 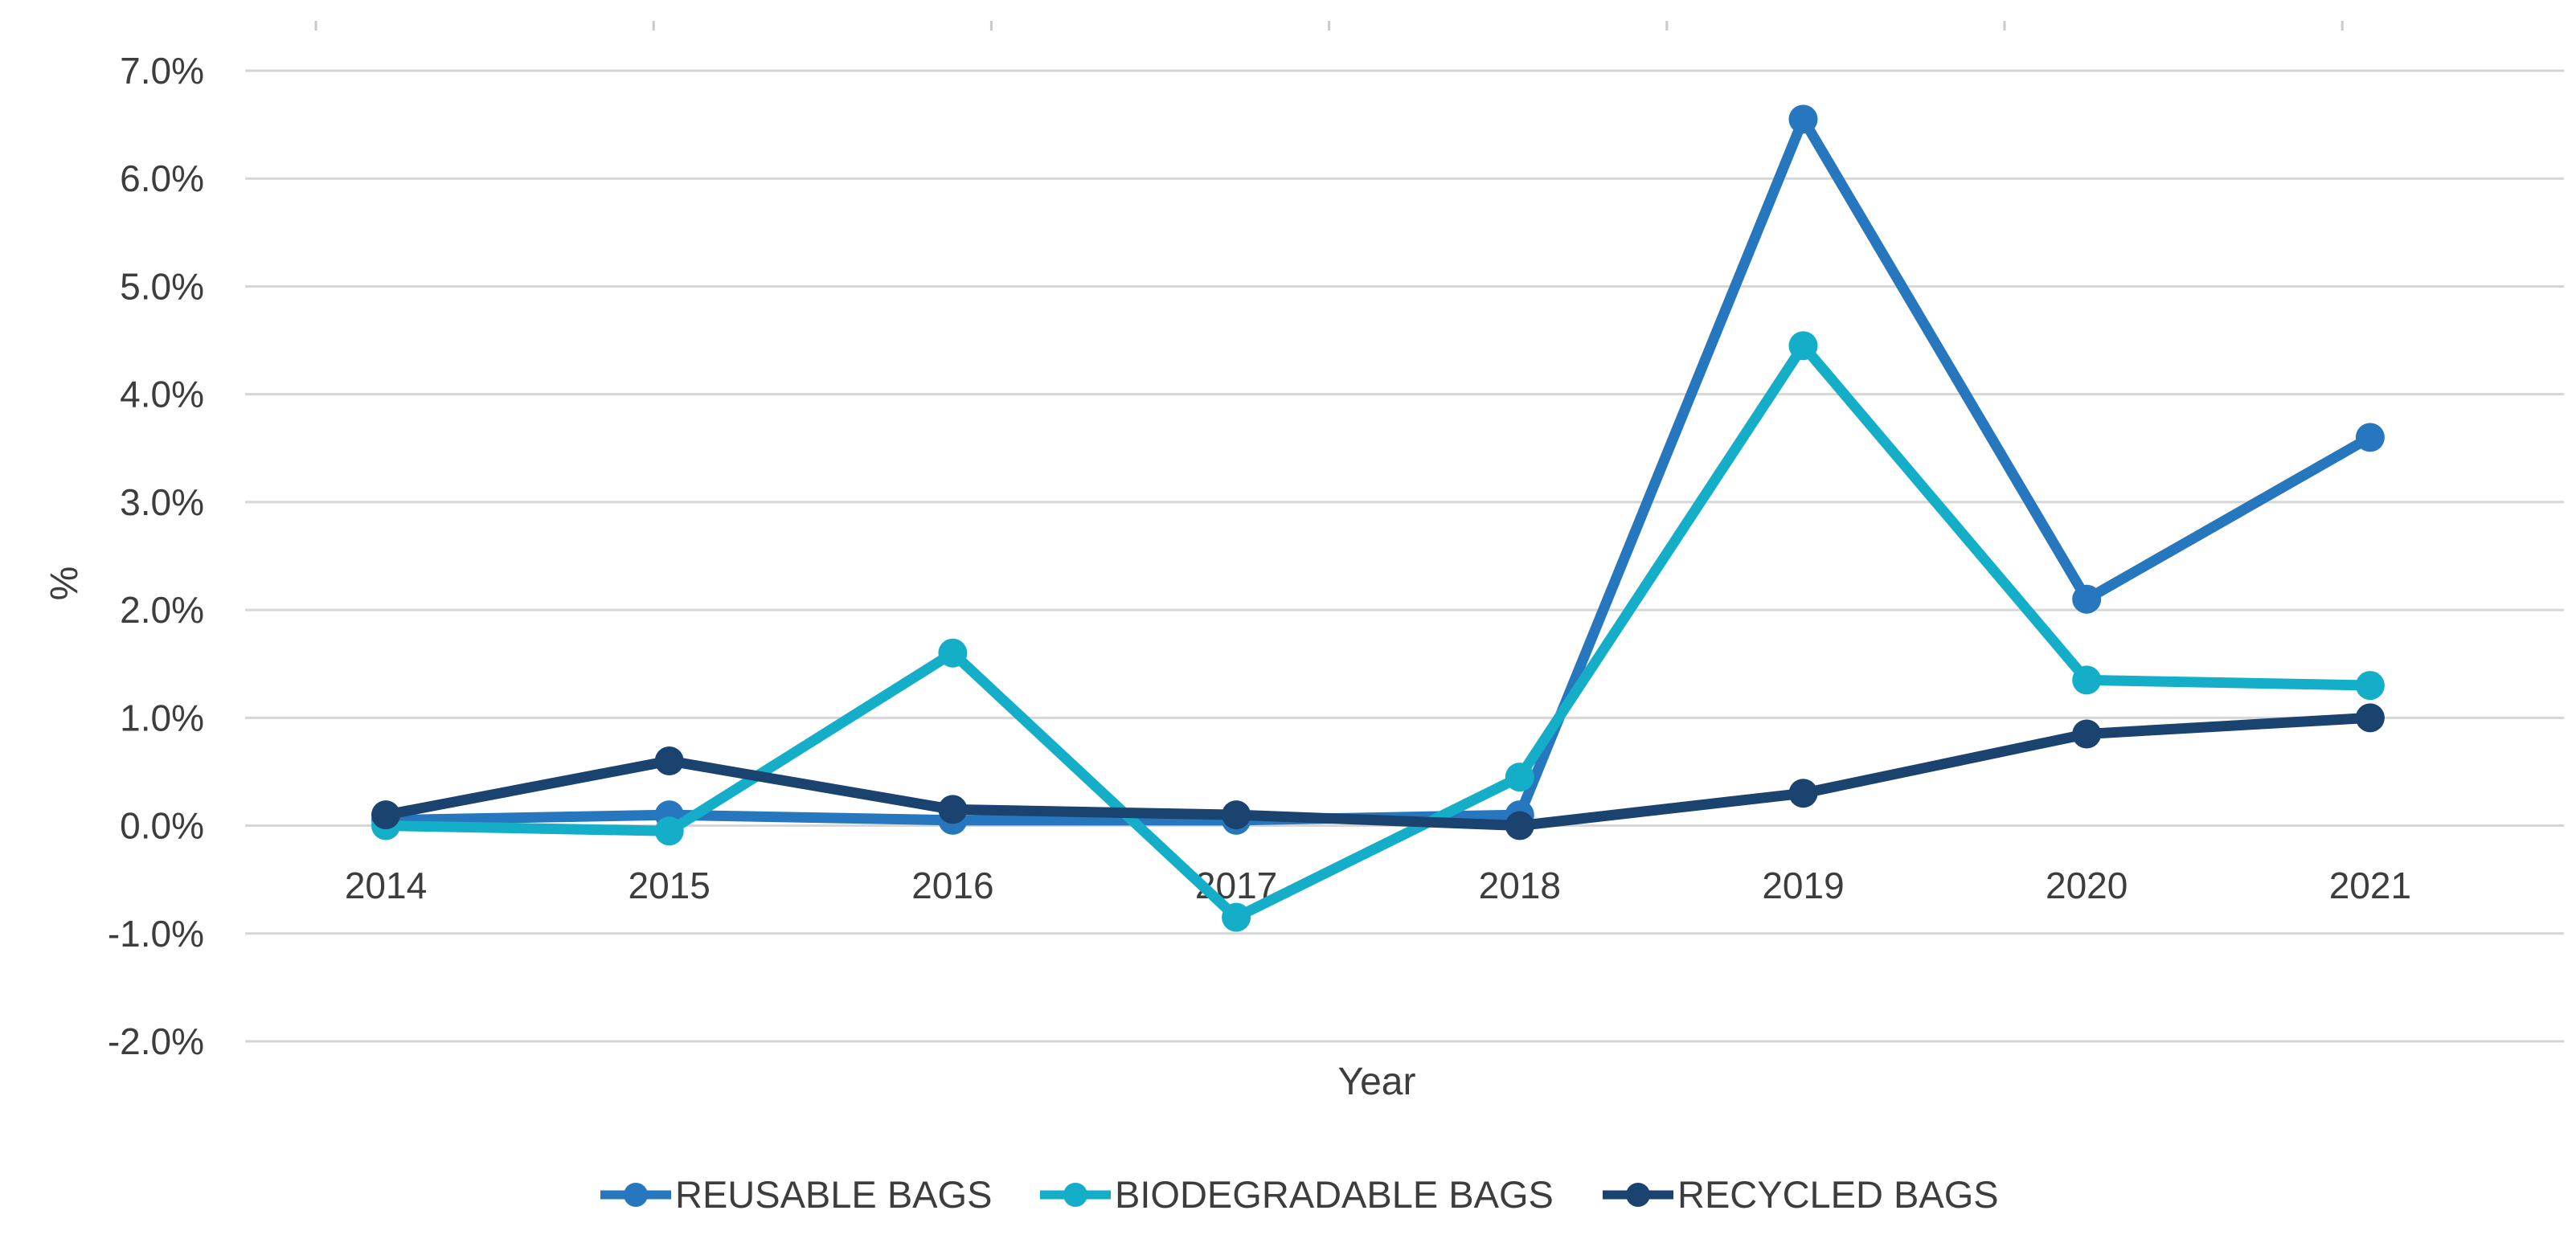 What do you see at coordinates (2087, 599) in the screenshot?
I see `data-point-reusable-bags-2020` at bounding box center [2087, 599].